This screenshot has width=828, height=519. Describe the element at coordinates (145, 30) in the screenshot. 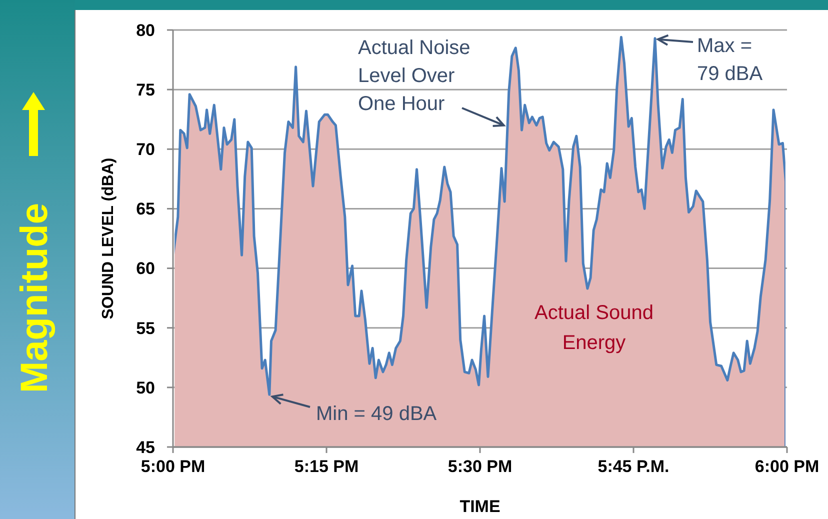

I see `y-tick-label: 80` at that location.